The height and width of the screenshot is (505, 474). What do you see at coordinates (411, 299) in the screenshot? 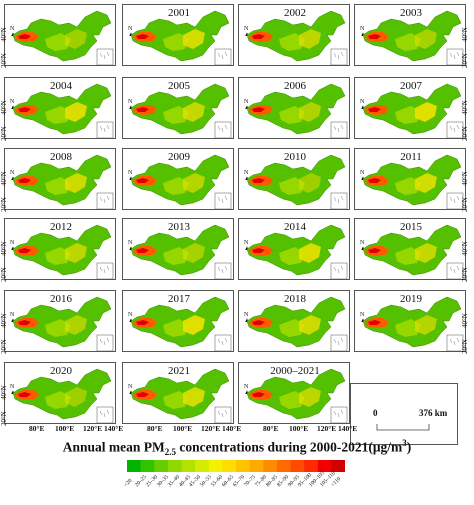
I see `panel-year-label: 2019` at bounding box center [411, 299].